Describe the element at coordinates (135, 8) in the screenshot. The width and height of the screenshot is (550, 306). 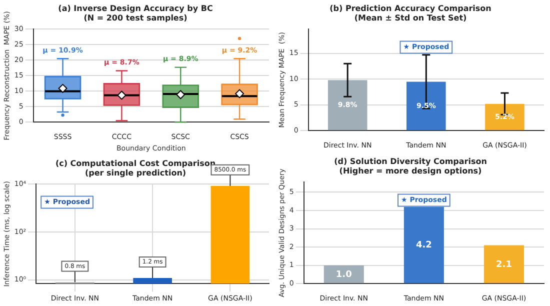
I see `chart-title: (a) Inverse Design Accuracy by BC` at that location.